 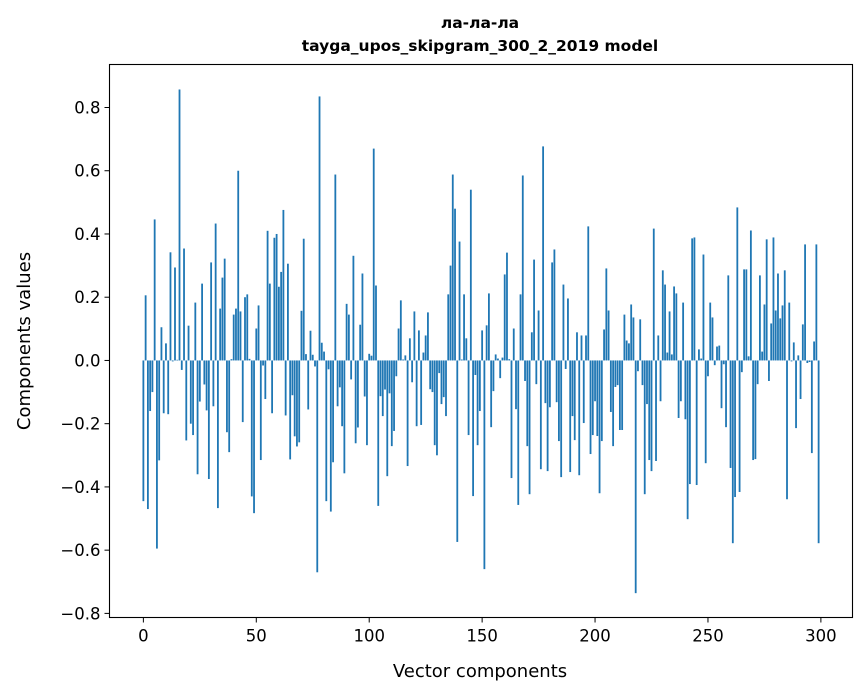 I want to click on y-tick-label: 0.0, so click(x=87, y=360).